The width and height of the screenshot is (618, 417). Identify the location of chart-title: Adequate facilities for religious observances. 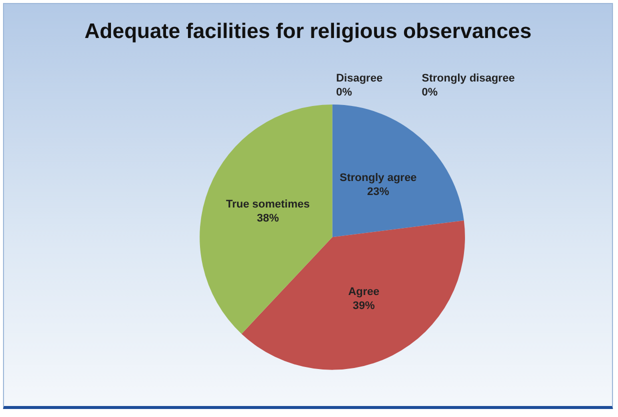
(308, 31).